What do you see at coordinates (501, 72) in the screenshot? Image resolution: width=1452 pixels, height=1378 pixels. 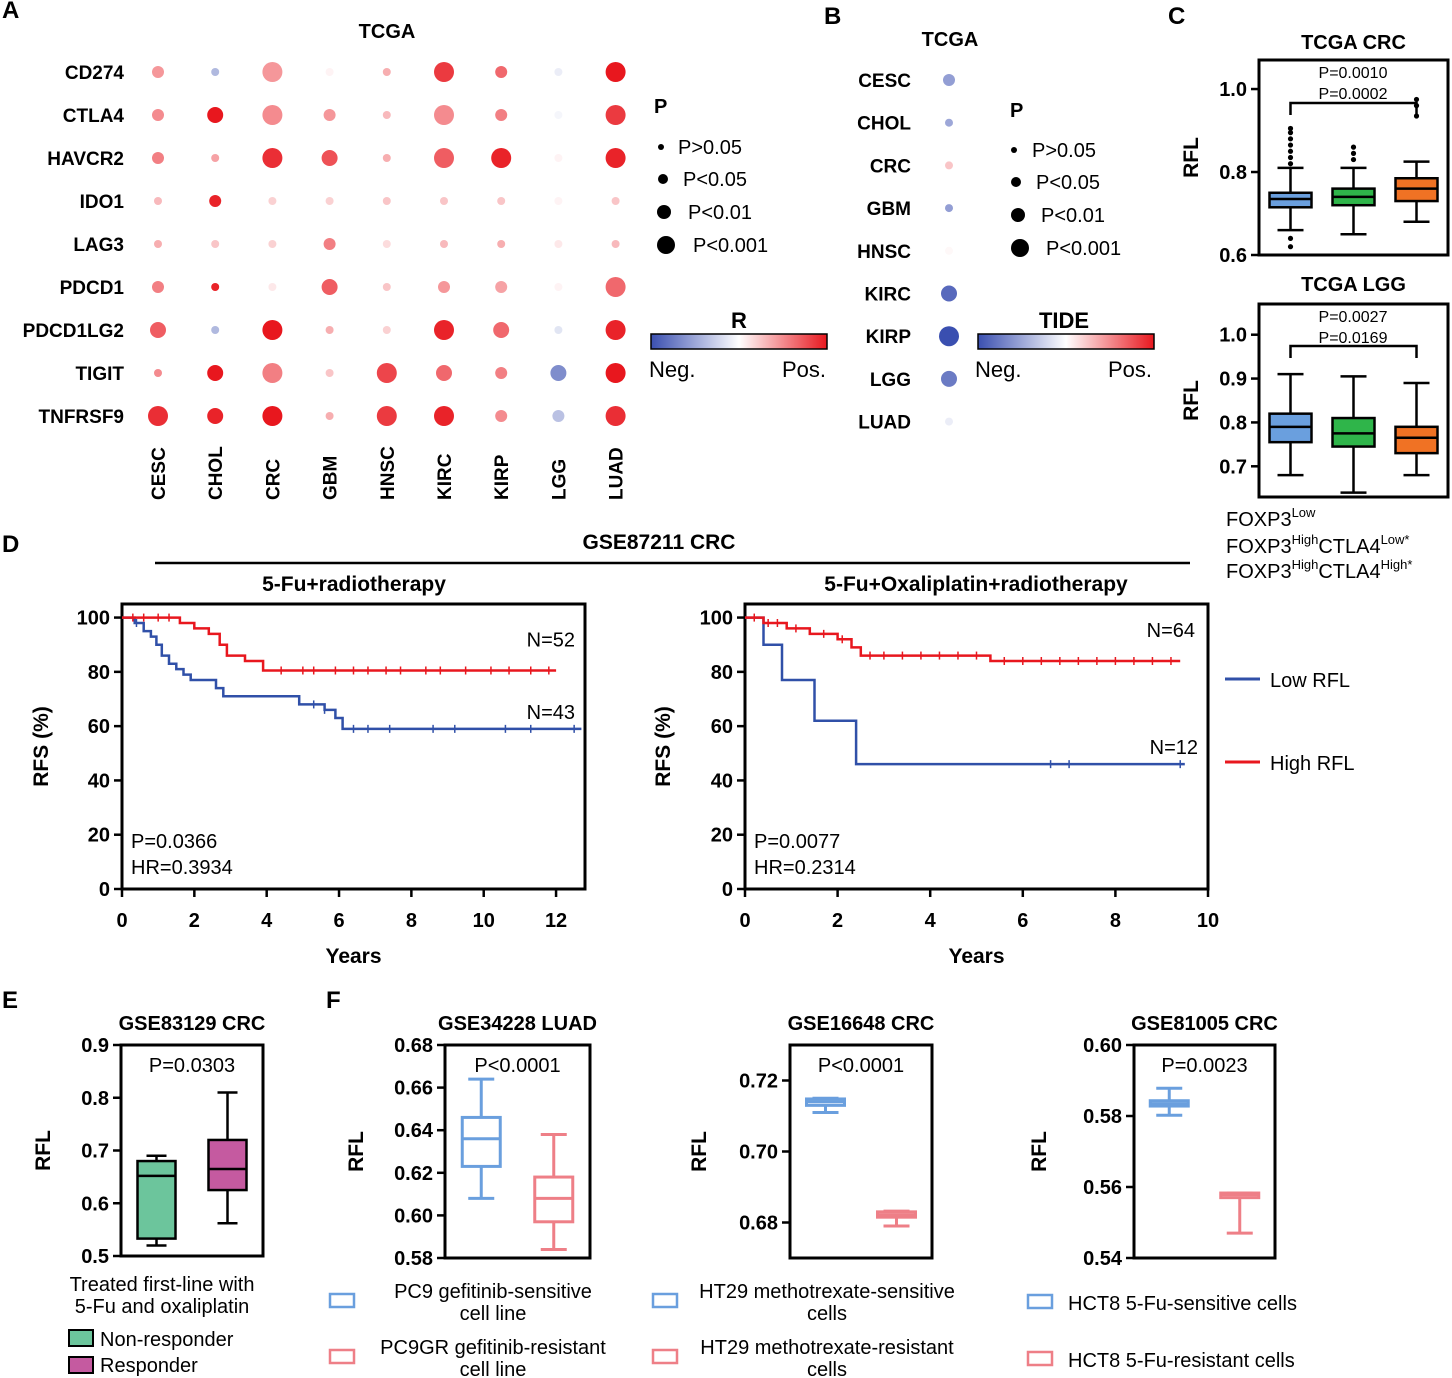 I see `dot-cd274-kirp` at bounding box center [501, 72].